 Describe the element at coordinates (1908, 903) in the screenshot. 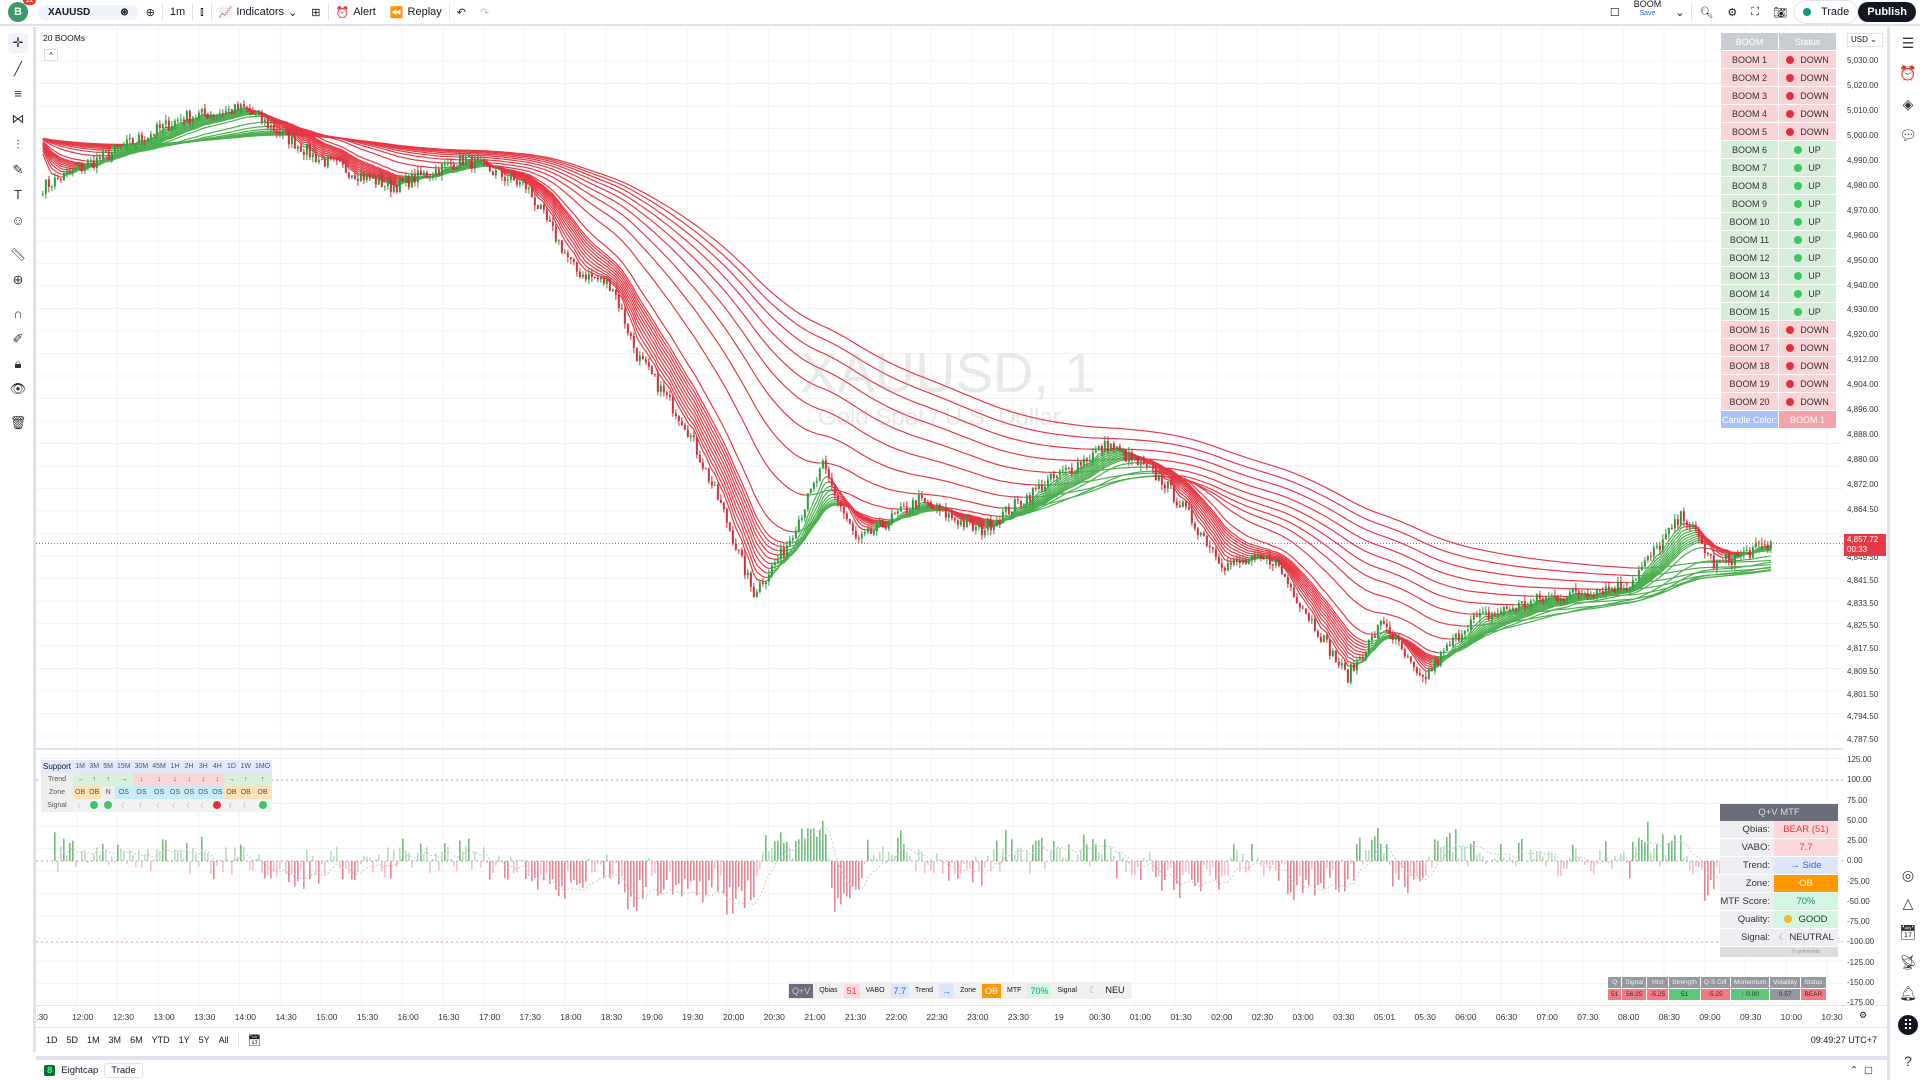

I see `mountain-icon: △` at that location.